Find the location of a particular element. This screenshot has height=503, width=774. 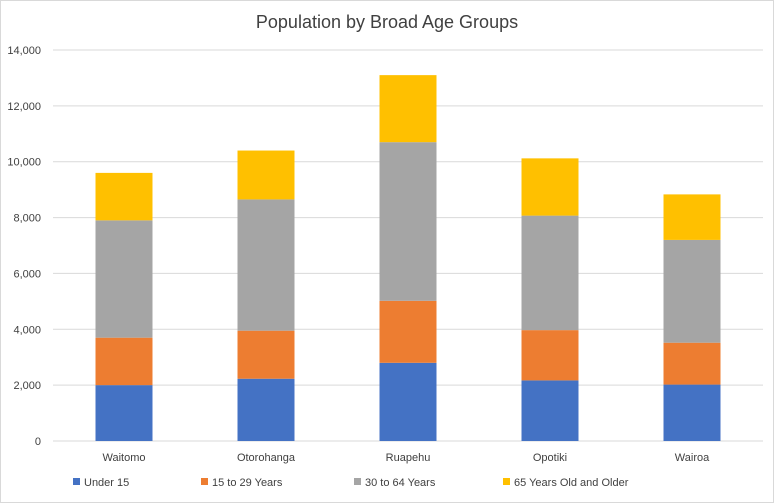

x-axis-ticks: Waitomo Otorohanga Ruapehu Opotiki Wairoa is located at coordinates (407, 458).